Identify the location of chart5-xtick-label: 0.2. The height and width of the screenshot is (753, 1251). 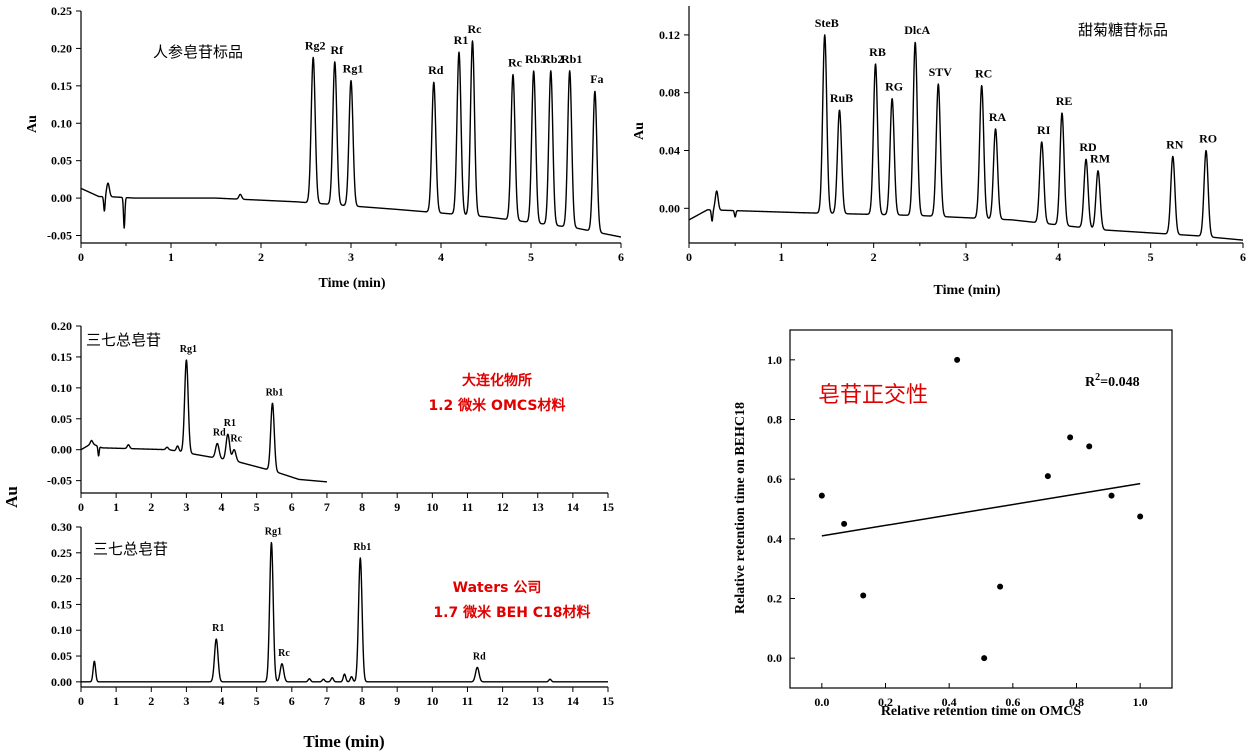
(885, 702).